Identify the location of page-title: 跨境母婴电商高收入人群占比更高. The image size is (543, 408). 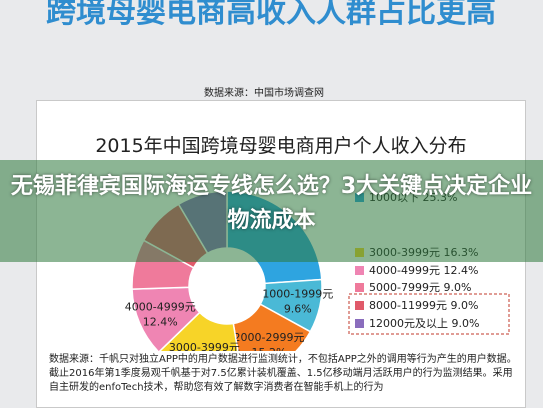
(271, 15).